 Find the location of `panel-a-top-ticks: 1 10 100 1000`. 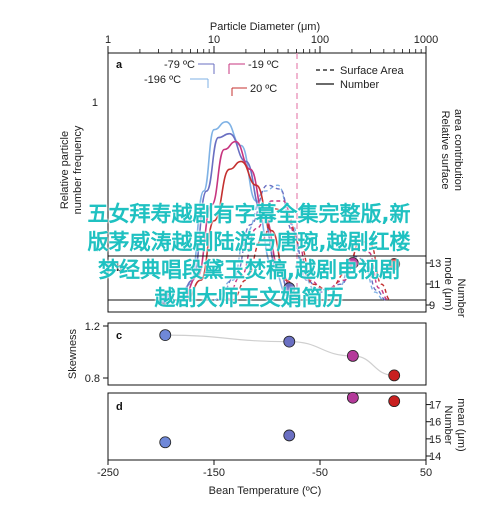

panel-a-top-ticks: 1 10 100 1000 is located at coordinates (271, 43).